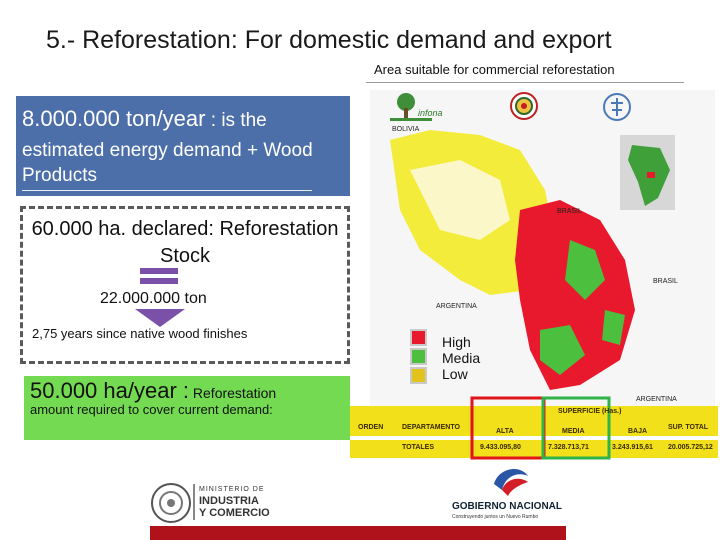 Image resolution: width=720 pixels, height=540 pixels. I want to click on table-totals-alta: 9.433.095,80, so click(500, 447).